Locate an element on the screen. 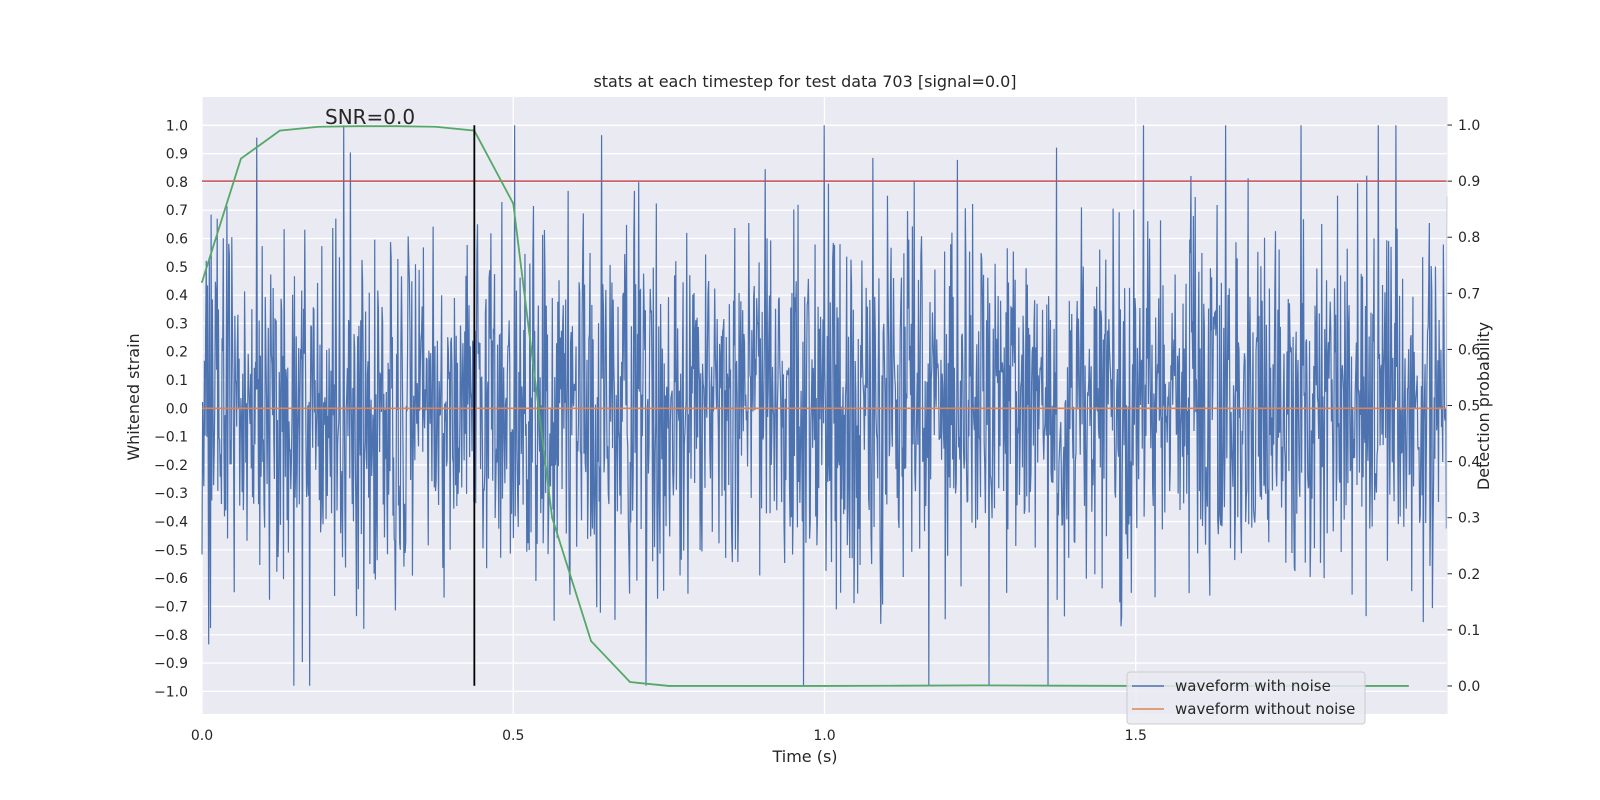  y-tick-label: −0.8 is located at coordinates (171, 636).